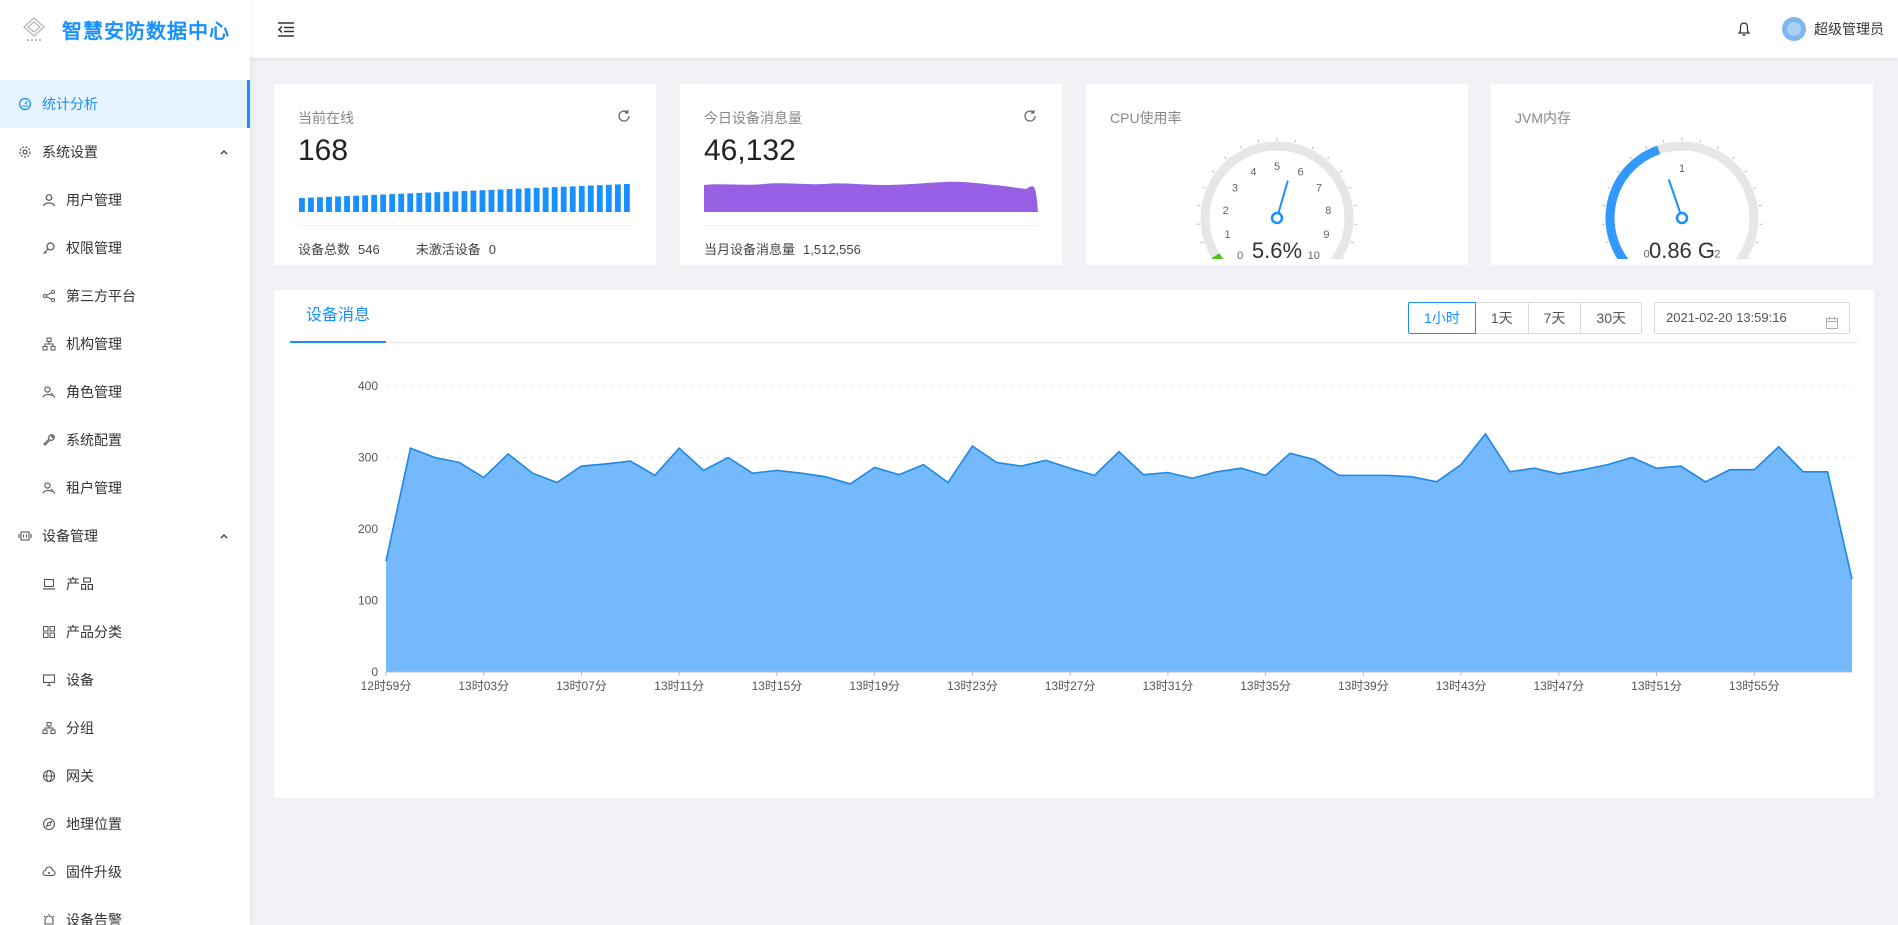  I want to click on x-tick-label: 13时35分, so click(1265, 686).